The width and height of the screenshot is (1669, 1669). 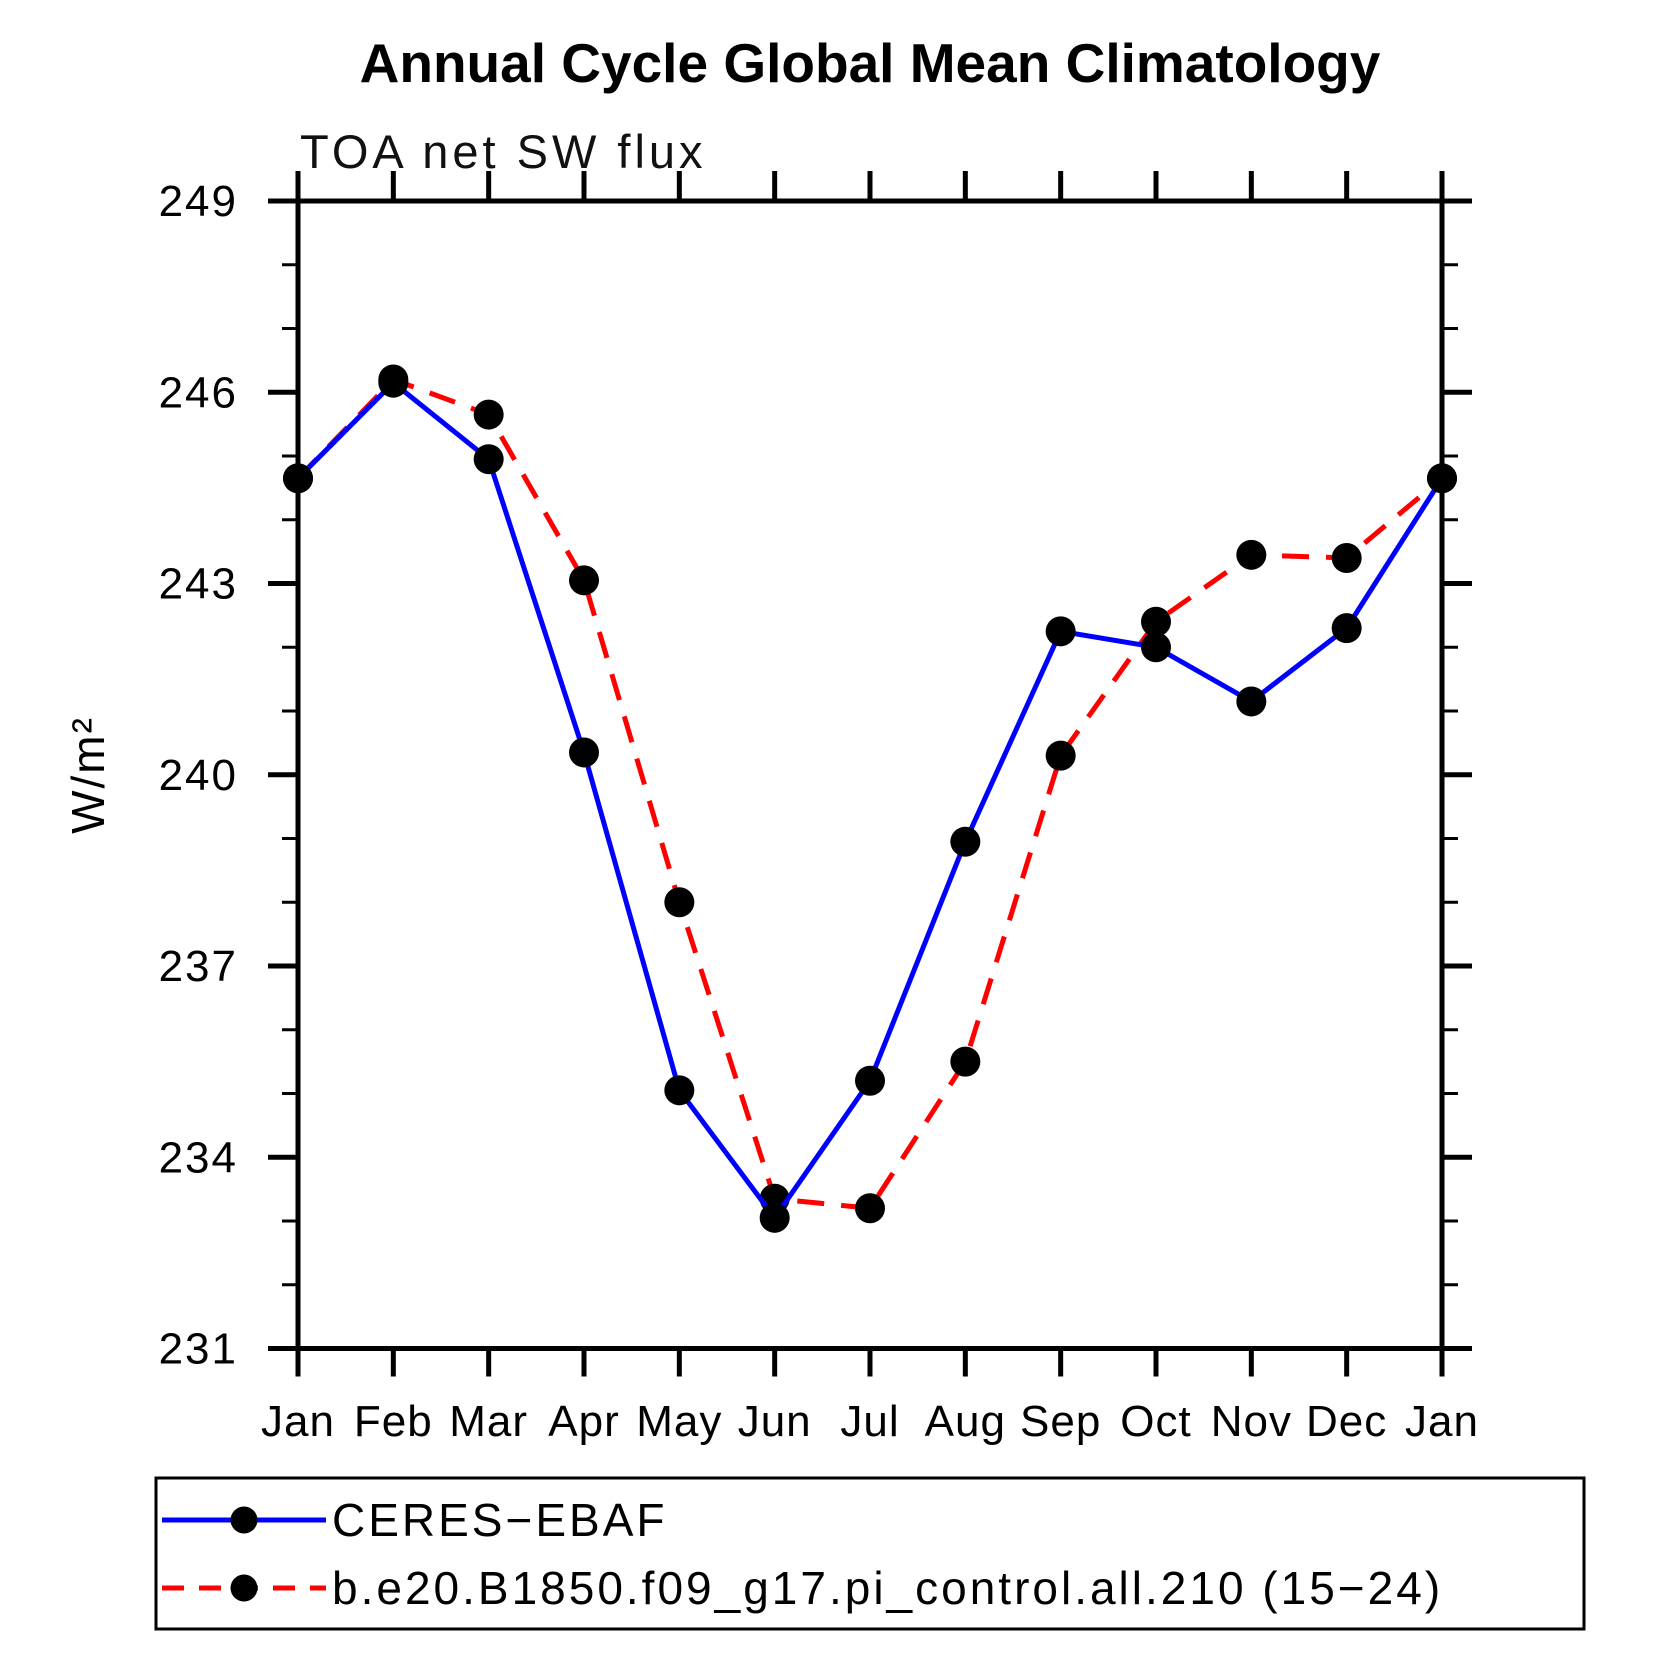 I want to click on y-axis-tick-labels: 231 234 237 240 243 246 249, so click(x=198, y=775).